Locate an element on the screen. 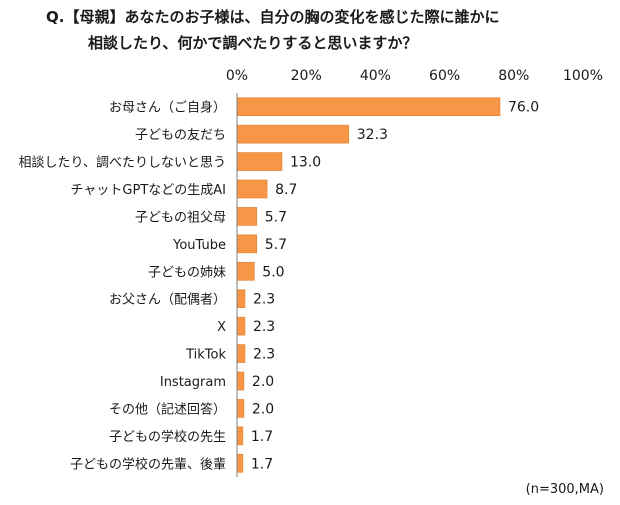 The image size is (620, 505). sample-note: (n=300,MA) is located at coordinates (565, 489).